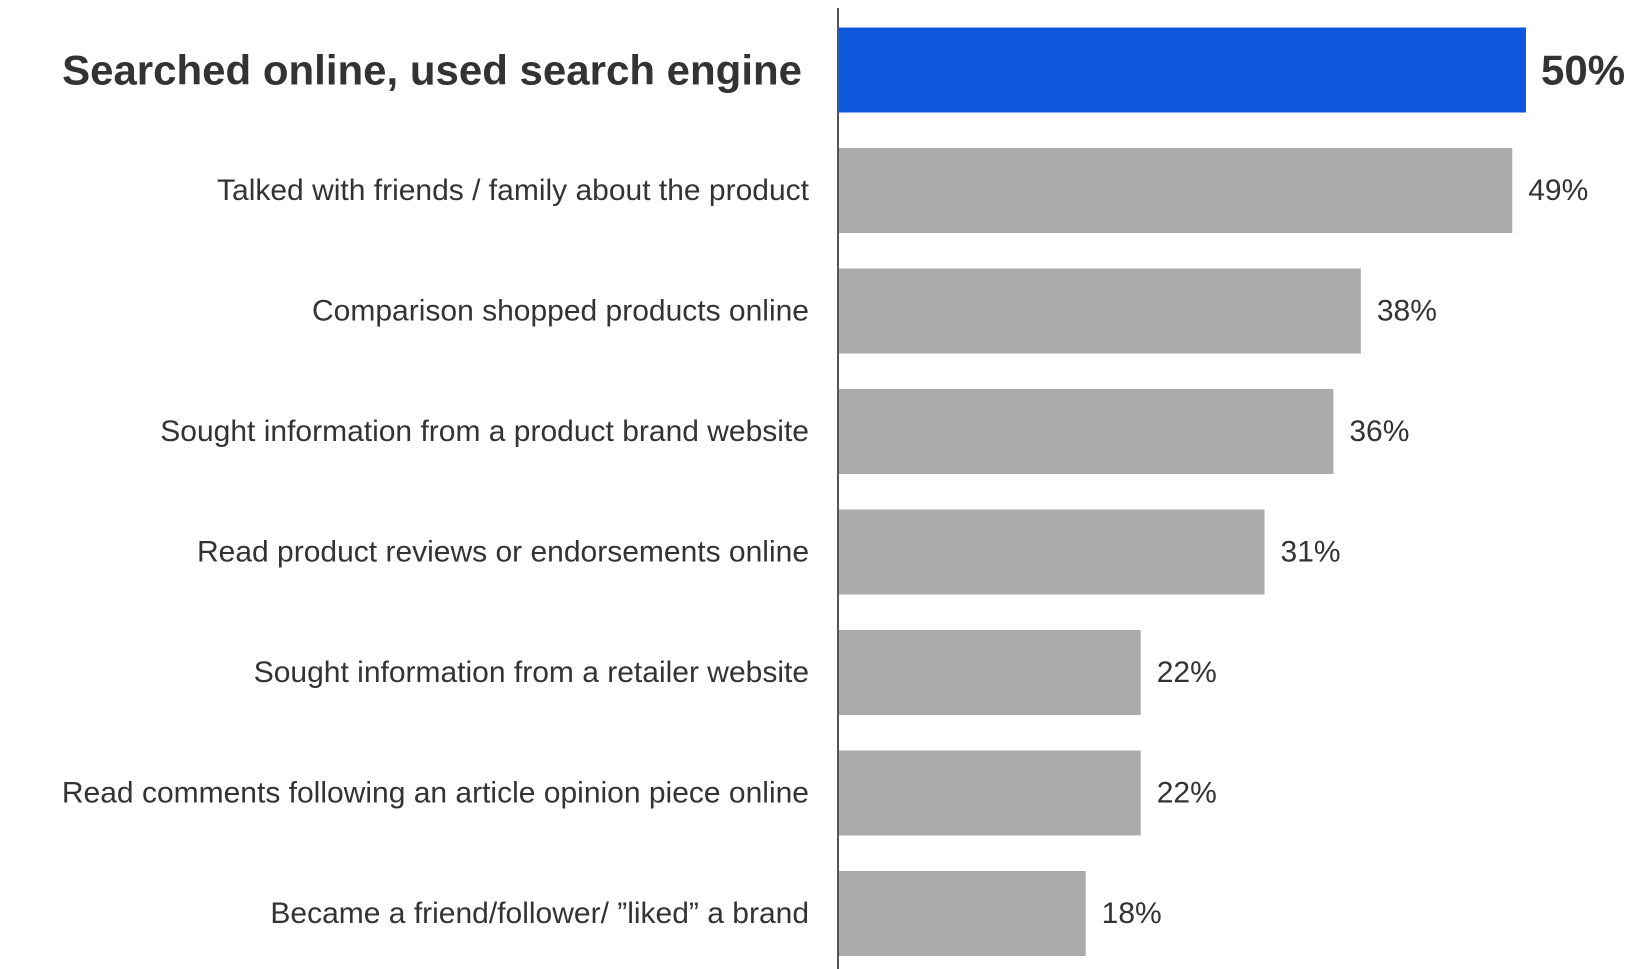  What do you see at coordinates (1132, 913) in the screenshot?
I see `value-label: 18%` at bounding box center [1132, 913].